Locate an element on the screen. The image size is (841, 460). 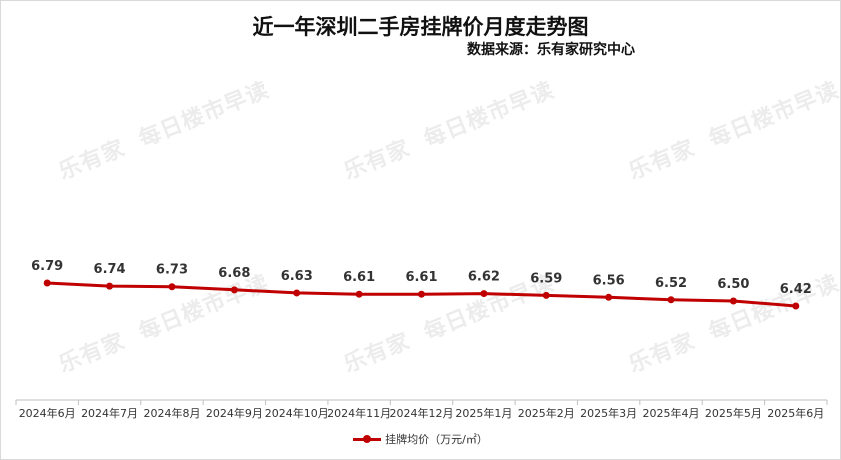
legend: 挂牌均价（万元/㎡） is located at coordinates (420, 439).